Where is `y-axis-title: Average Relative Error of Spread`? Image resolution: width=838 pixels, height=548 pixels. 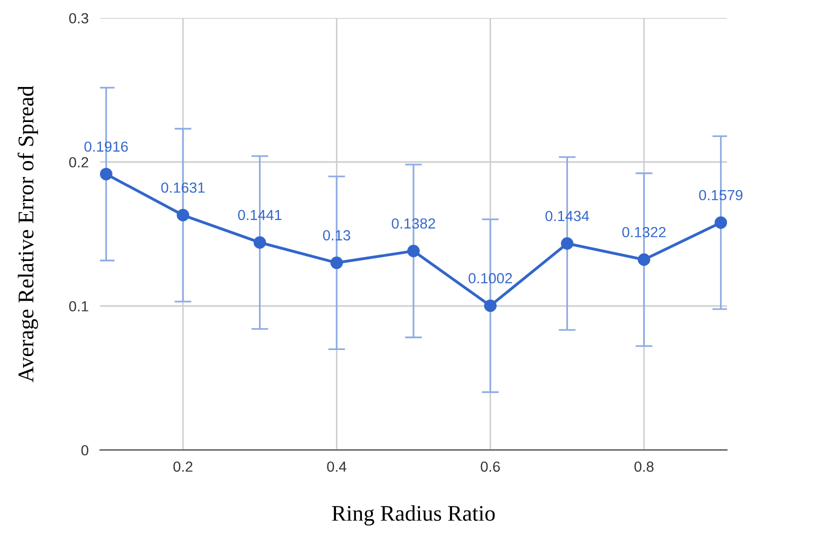
y-axis-title: Average Relative Error of Spread is located at coordinates (28, 234).